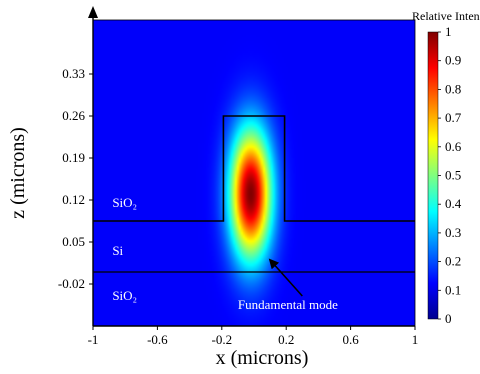 Image resolution: width=480 pixels, height=374 pixels. What do you see at coordinates (73, 73) in the screenshot?
I see `y-tick-label: 0.33` at bounding box center [73, 73].